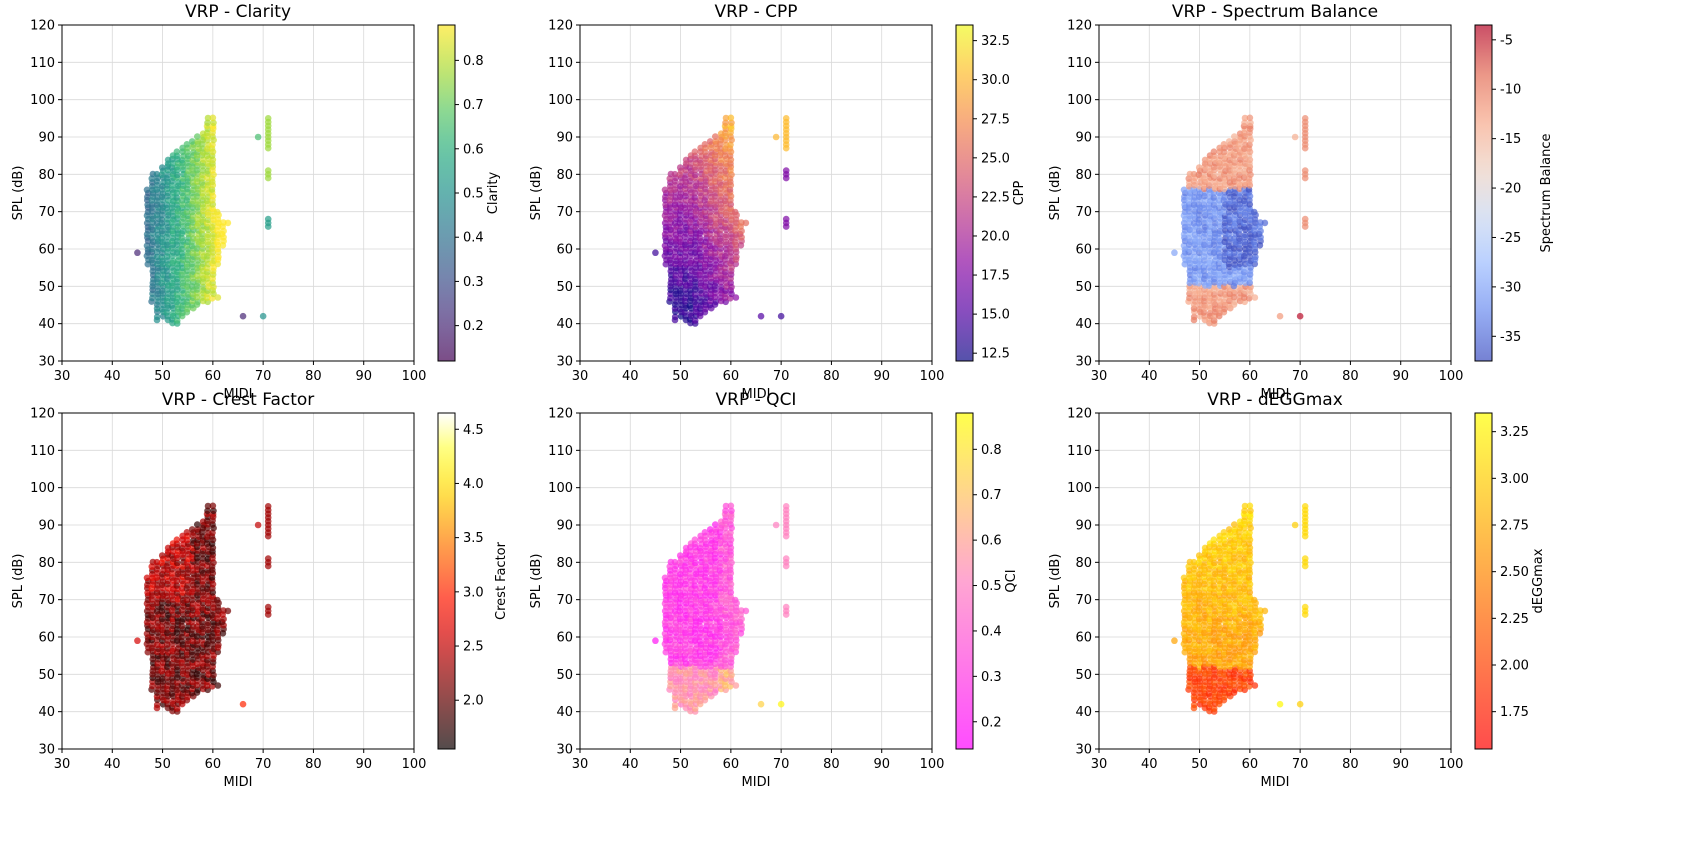 The image size is (1706, 856). Describe the element at coordinates (473, 592) in the screenshot. I see `colorbar-tick-label: 3.0` at that location.